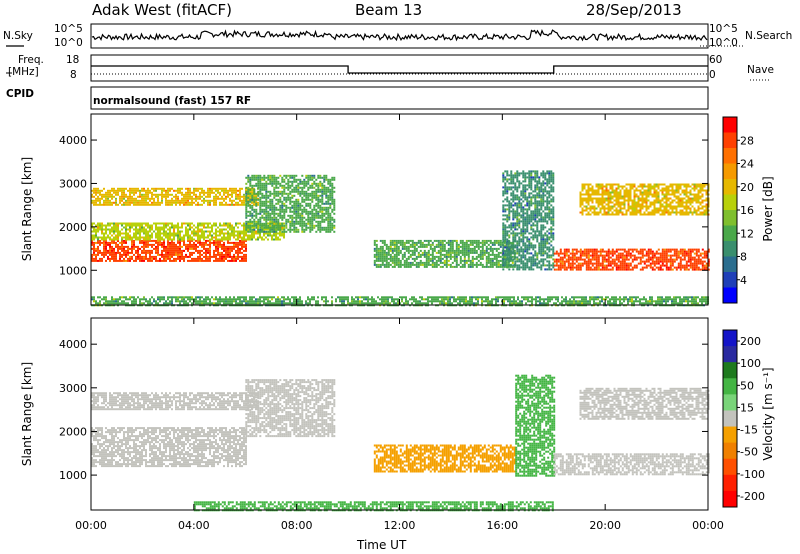 The width and height of the screenshot is (800, 554). I want to click on velocity-colorbar-tick-label-2: 50, so click(747, 385).